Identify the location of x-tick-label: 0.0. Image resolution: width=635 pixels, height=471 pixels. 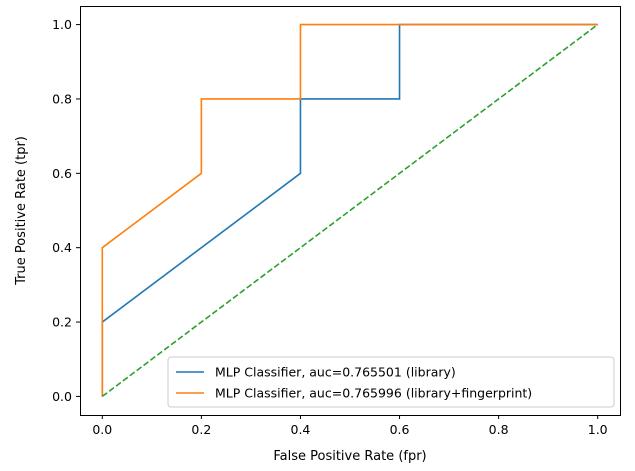
(102, 429).